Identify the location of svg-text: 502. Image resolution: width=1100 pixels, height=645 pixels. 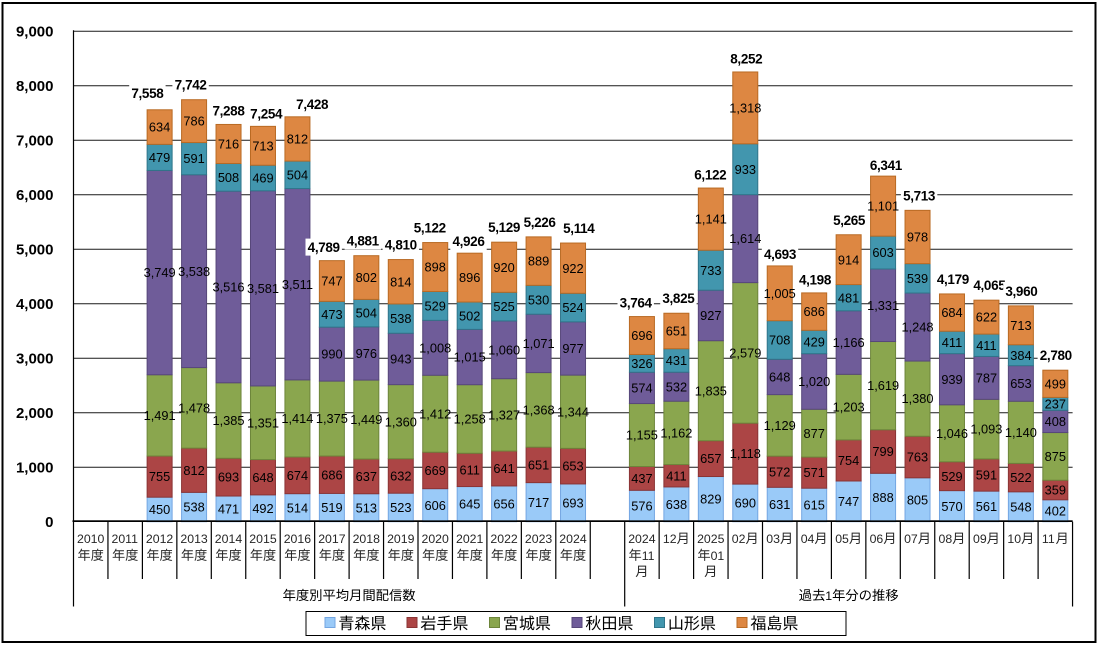
(469, 315).